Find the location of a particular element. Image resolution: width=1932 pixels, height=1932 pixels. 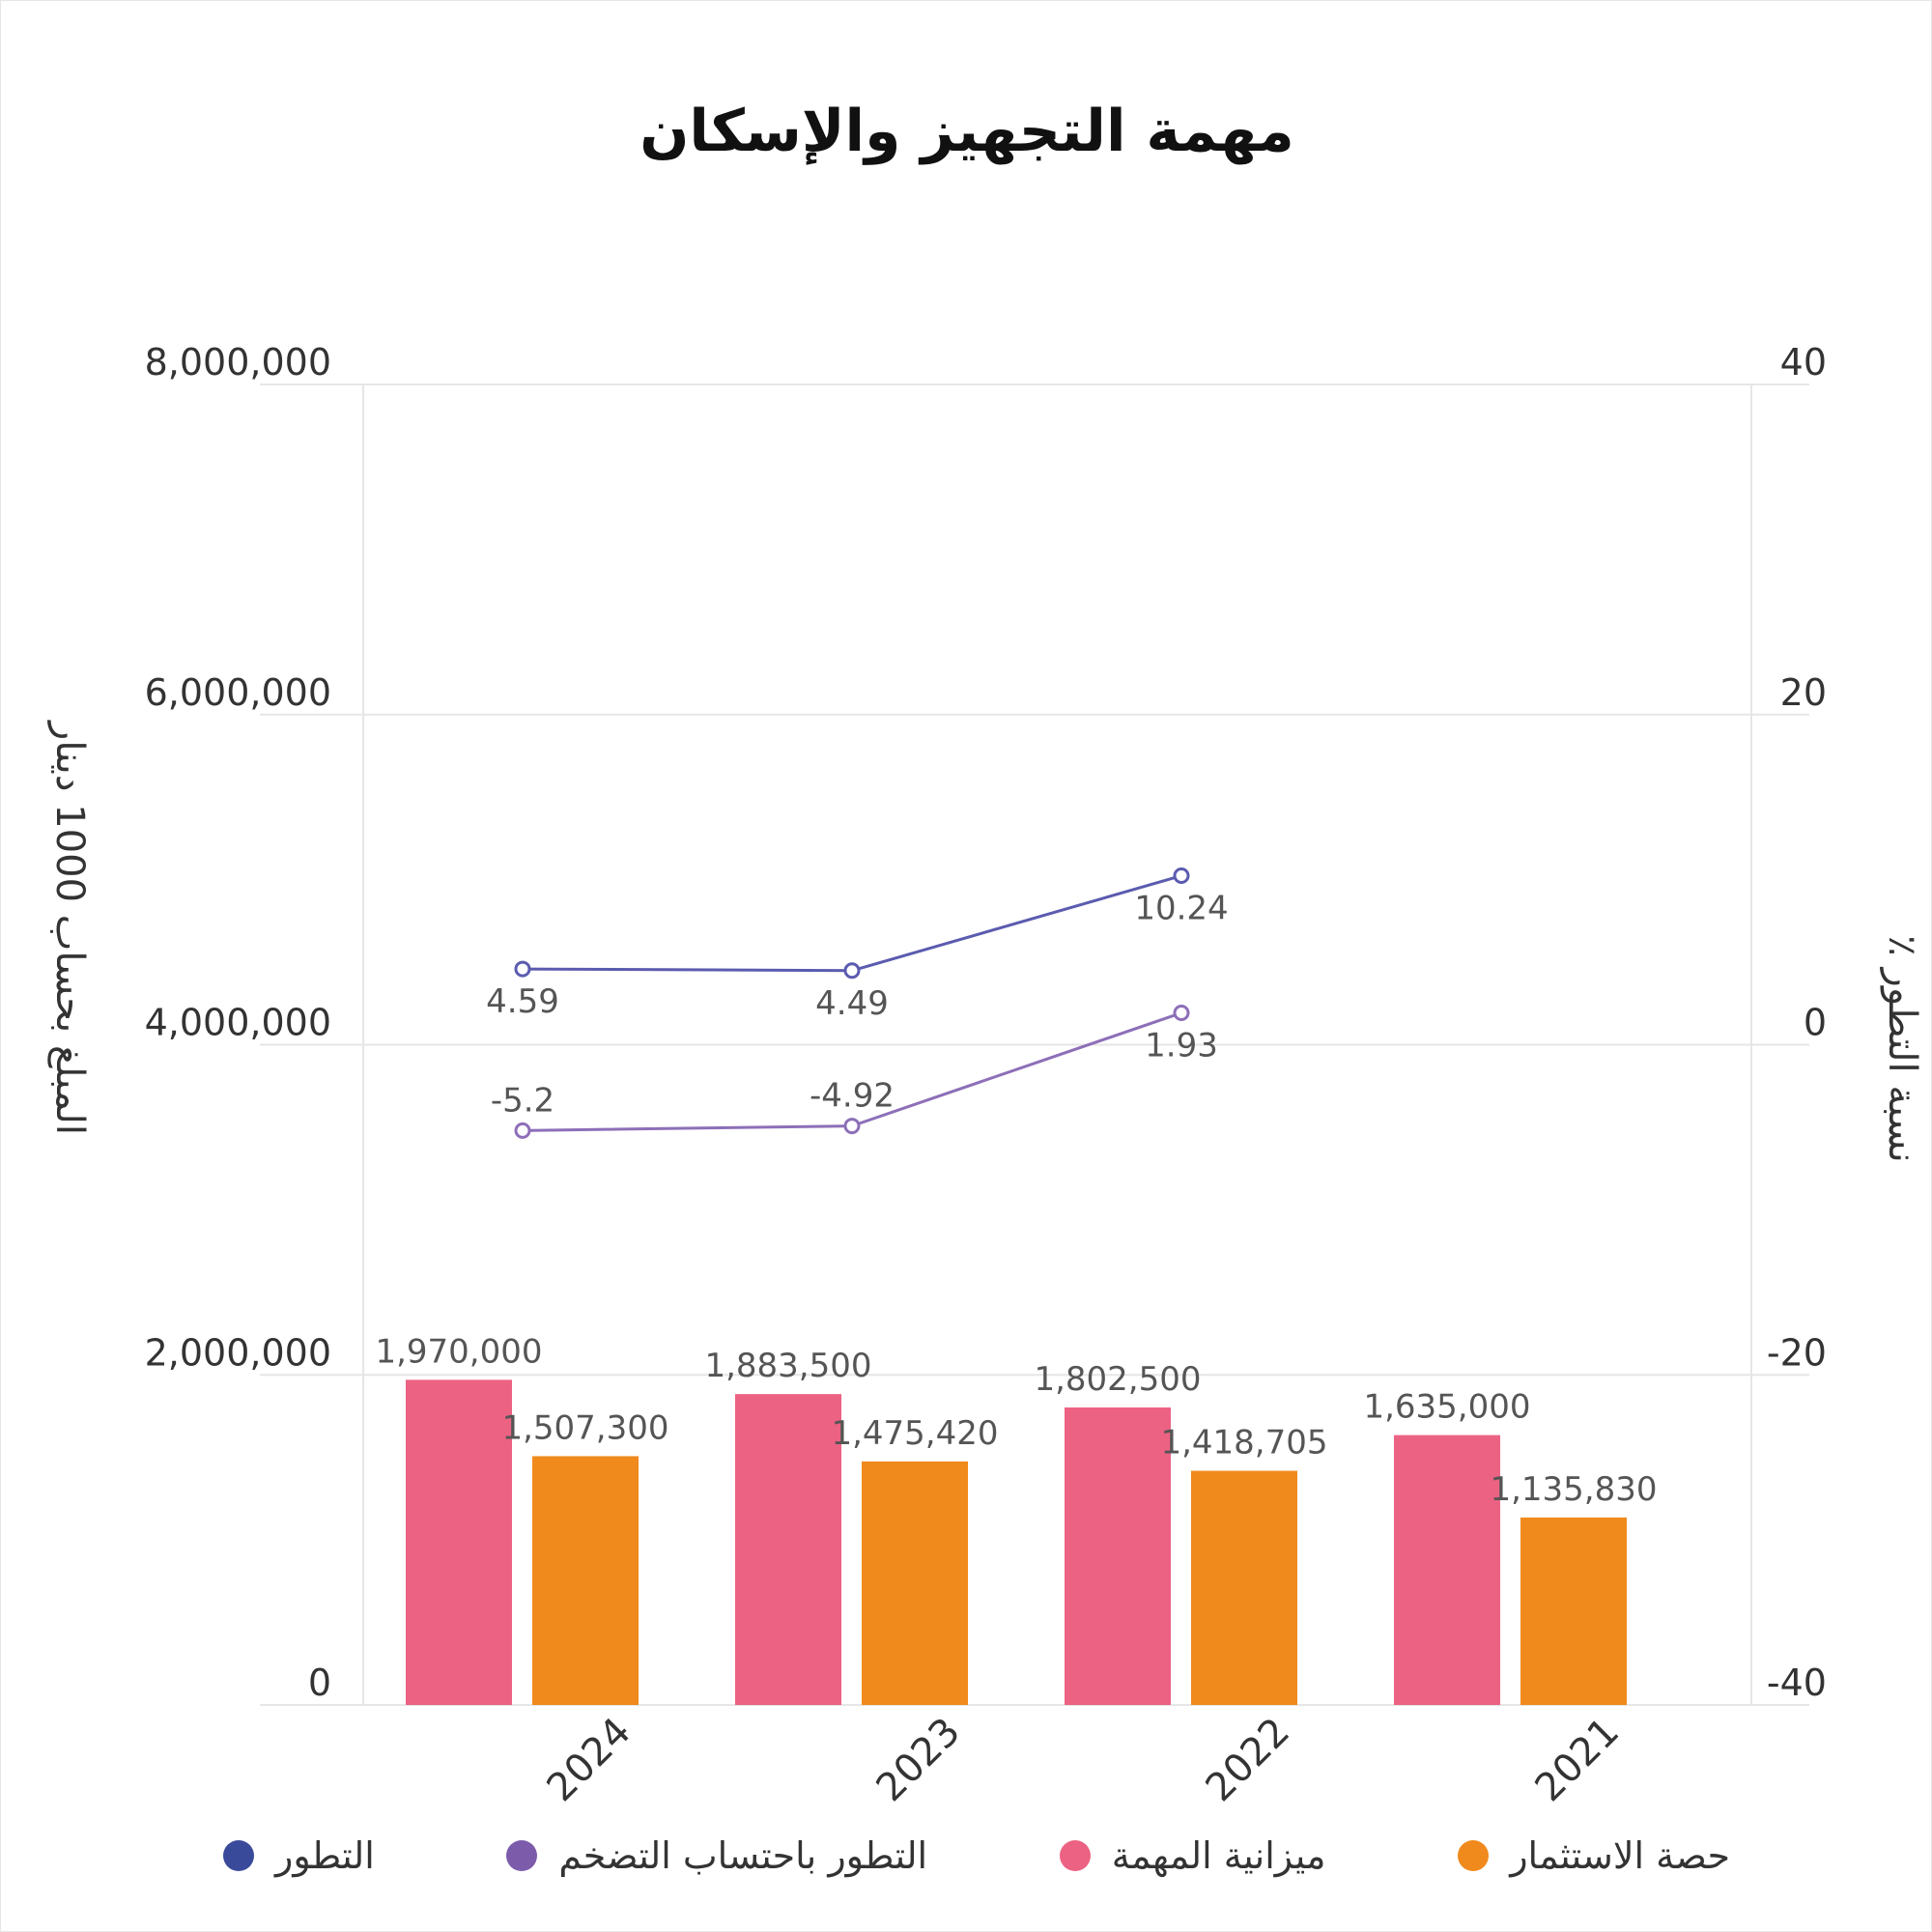

y-tick-label: 0 is located at coordinates (319, 1683).